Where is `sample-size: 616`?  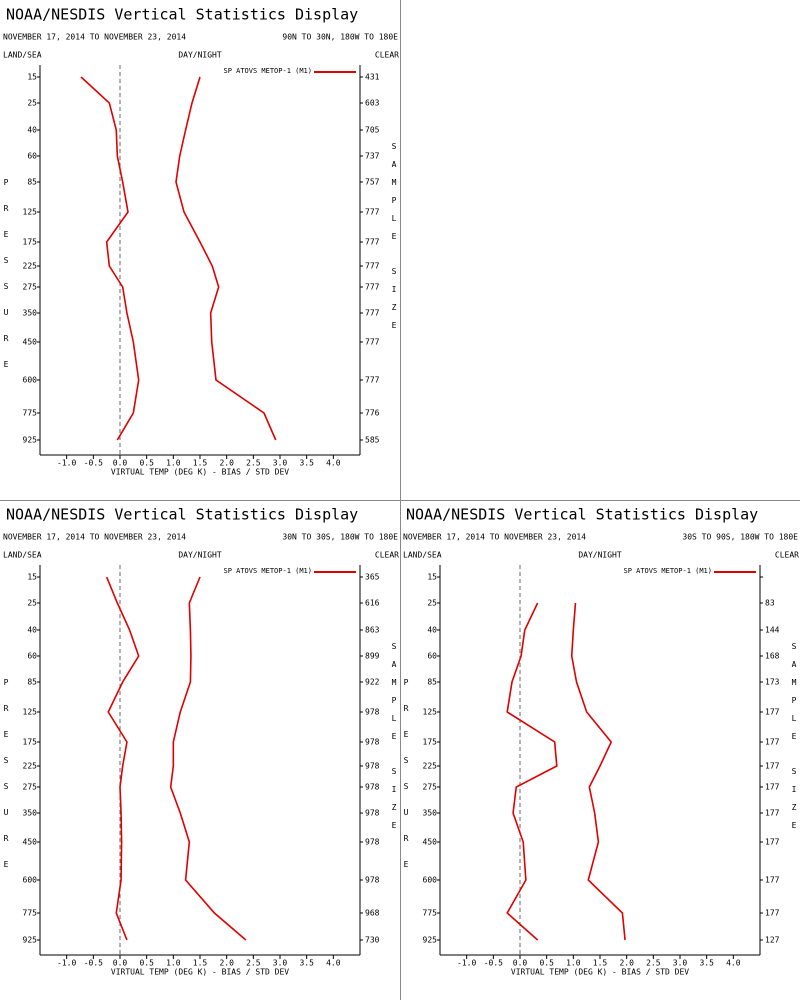 sample-size: 616 is located at coordinates (372, 603).